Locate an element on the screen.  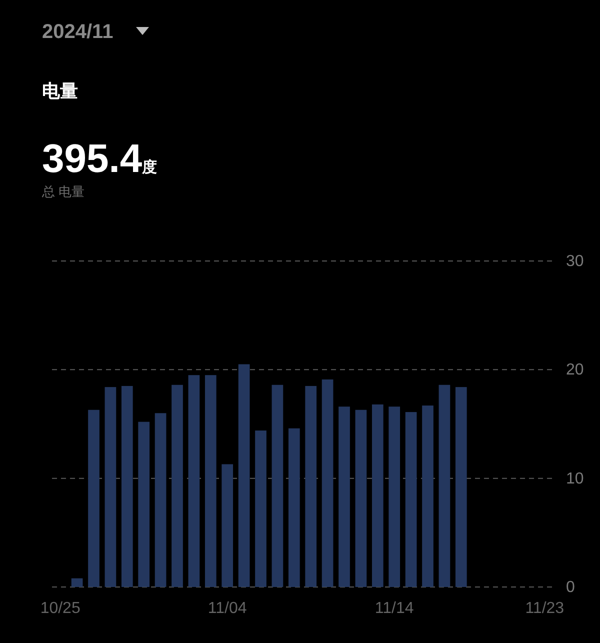
x-tick-label: 11/23 is located at coordinates (544, 608).